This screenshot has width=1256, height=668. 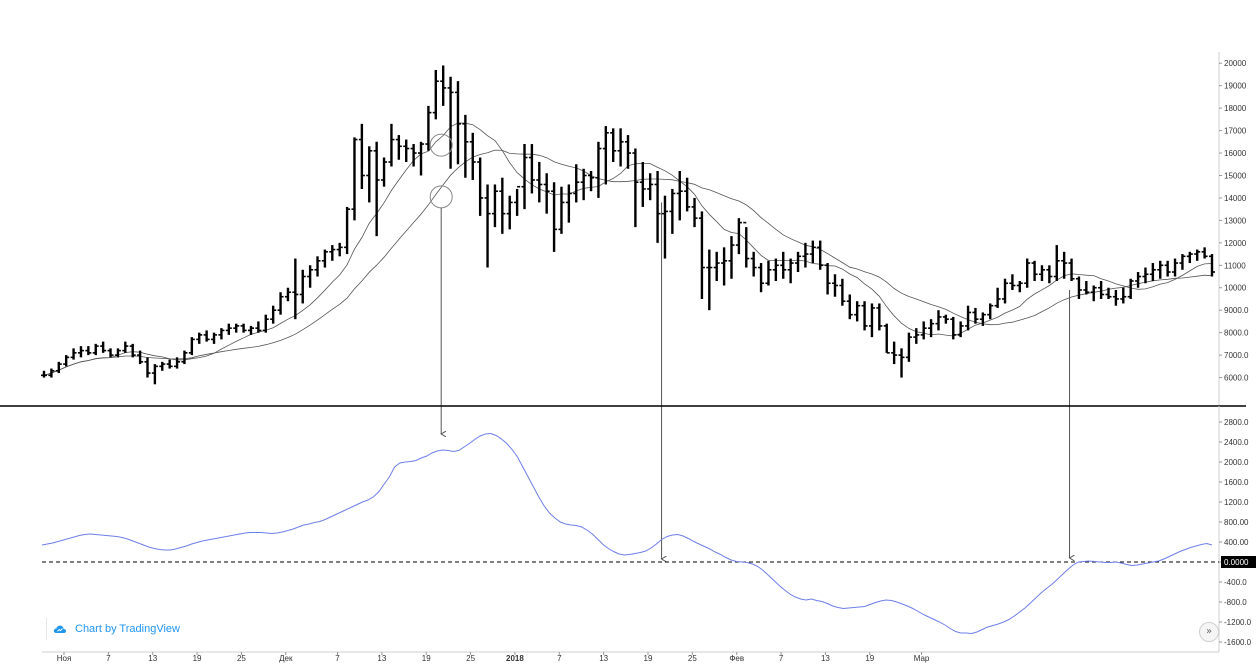 I want to click on oscillator-tick-label: 1200.0, so click(x=1236, y=502).